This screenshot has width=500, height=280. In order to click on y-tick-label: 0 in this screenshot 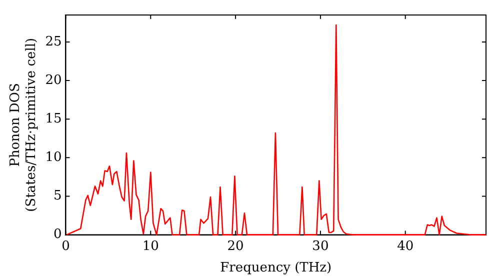, I will do `click(57, 234)`.